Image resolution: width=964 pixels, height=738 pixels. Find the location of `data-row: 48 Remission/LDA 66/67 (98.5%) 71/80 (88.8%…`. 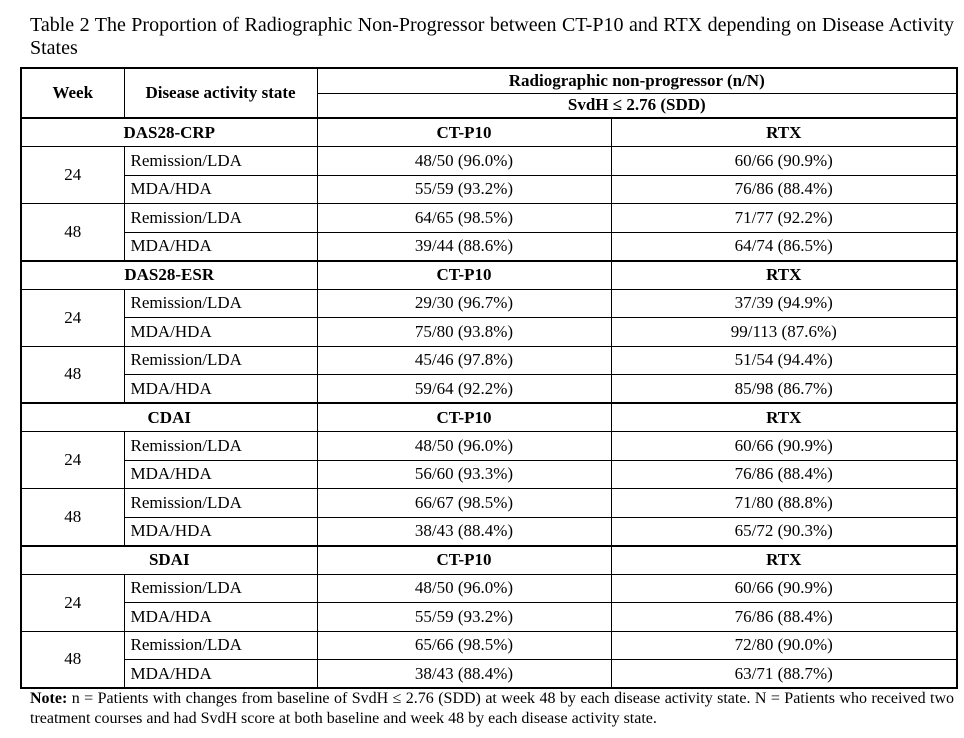

data-row: 48 Remission/LDA 66/67 (98.5%) 71/80 (88.8%… is located at coordinates (489, 517).